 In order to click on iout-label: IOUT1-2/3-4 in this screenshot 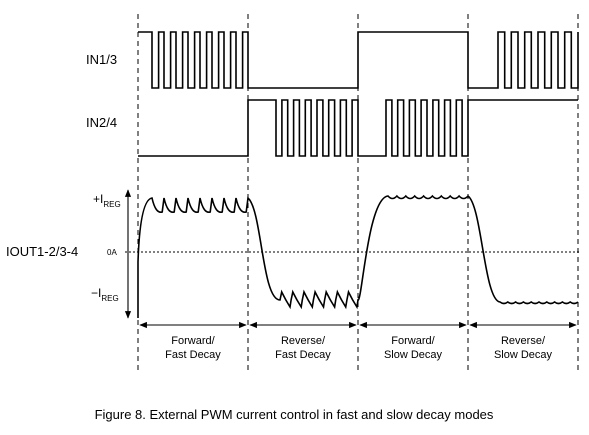, I will do `click(42, 251)`.